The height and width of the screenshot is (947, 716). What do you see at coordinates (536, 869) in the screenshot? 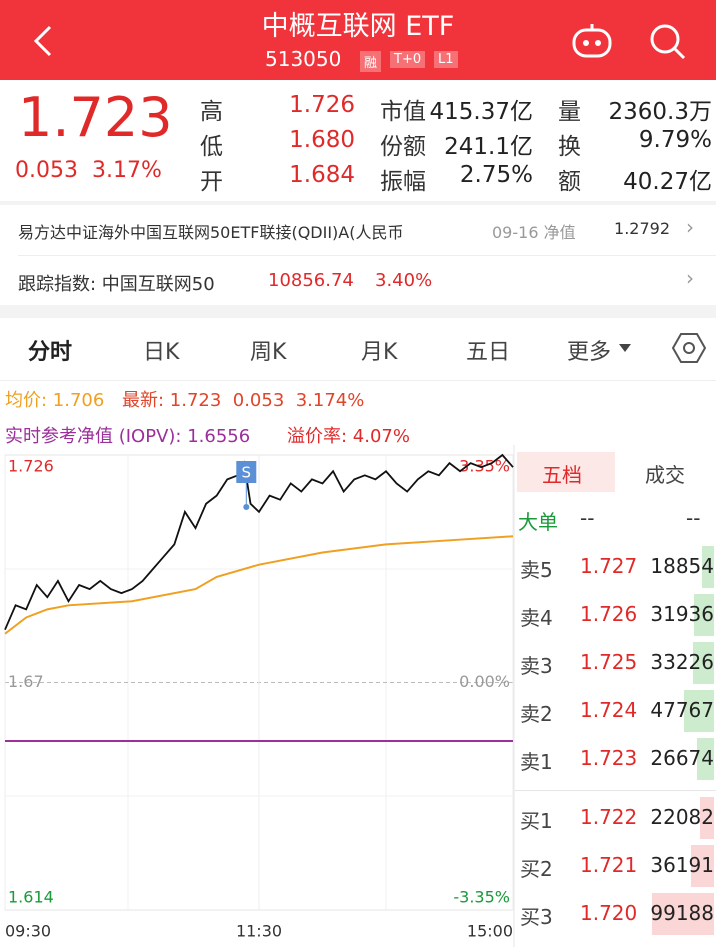
I see `book-label: 买2` at bounding box center [536, 869].